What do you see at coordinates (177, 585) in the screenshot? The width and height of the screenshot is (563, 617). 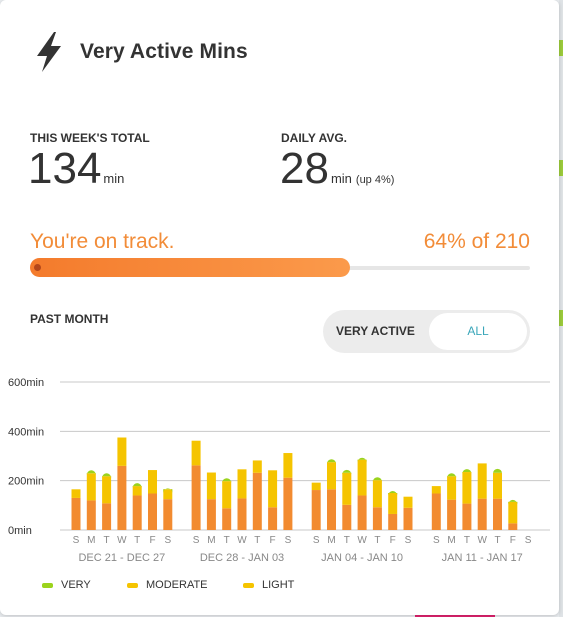 I see `legend-label-moderate: MODERATE` at bounding box center [177, 585].